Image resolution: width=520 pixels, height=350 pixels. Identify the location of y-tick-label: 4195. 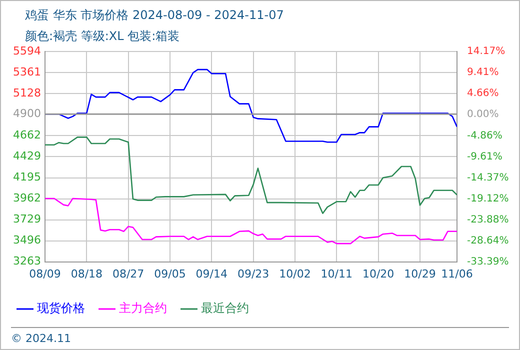
(27, 177).